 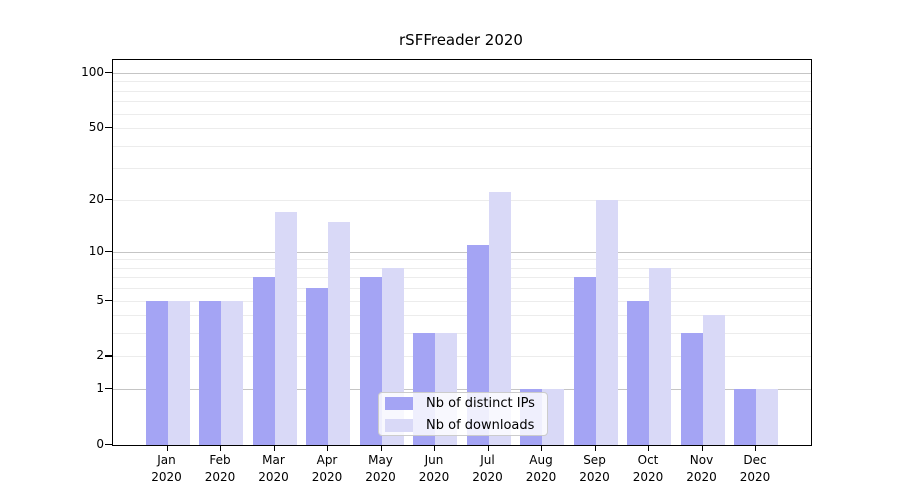 What do you see at coordinates (100, 355) in the screenshot?
I see `y-tick-label: 2` at bounding box center [100, 355].